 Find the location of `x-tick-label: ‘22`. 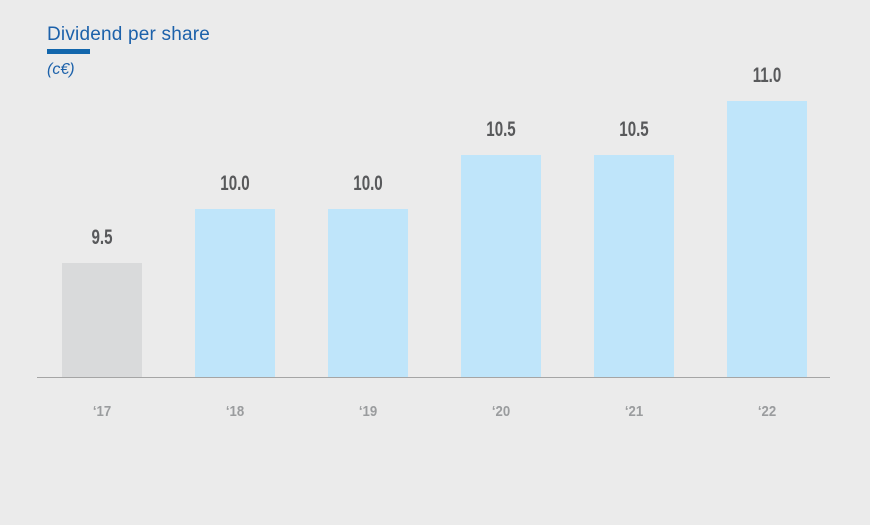

x-tick-label: ‘22 is located at coordinates (767, 411).